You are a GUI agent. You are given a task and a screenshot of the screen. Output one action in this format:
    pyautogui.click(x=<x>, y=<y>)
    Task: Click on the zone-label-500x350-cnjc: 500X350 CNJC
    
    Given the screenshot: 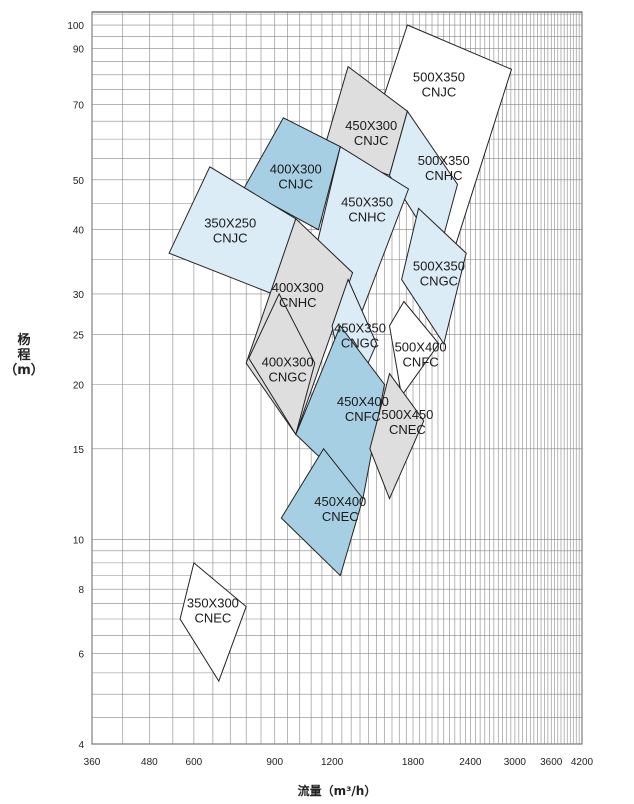 What is the action you would take?
    pyautogui.click(x=439, y=84)
    